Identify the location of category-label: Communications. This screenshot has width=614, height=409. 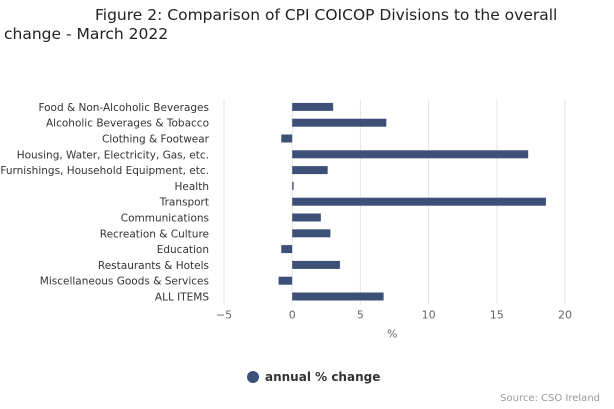
(165, 219).